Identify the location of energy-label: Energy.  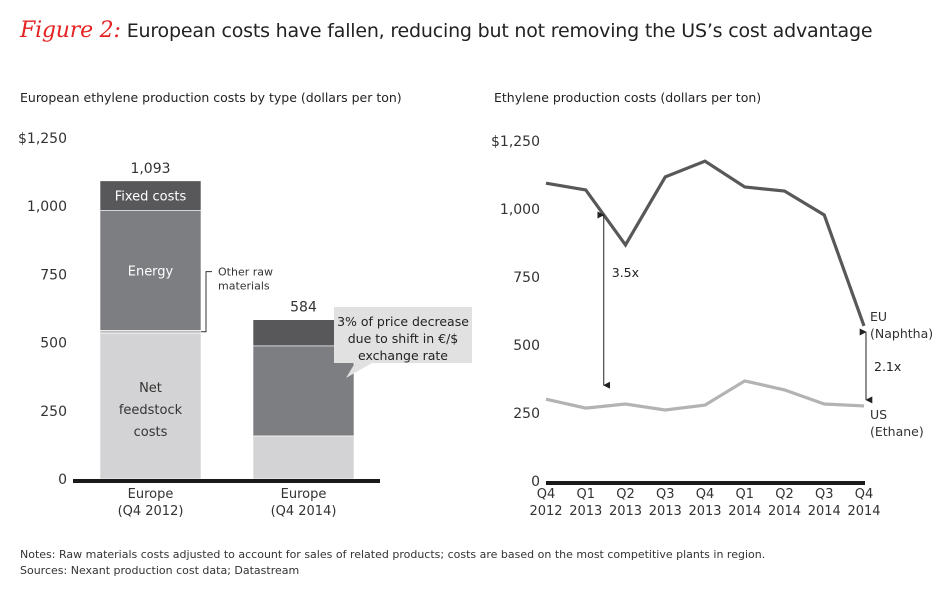
(151, 271).